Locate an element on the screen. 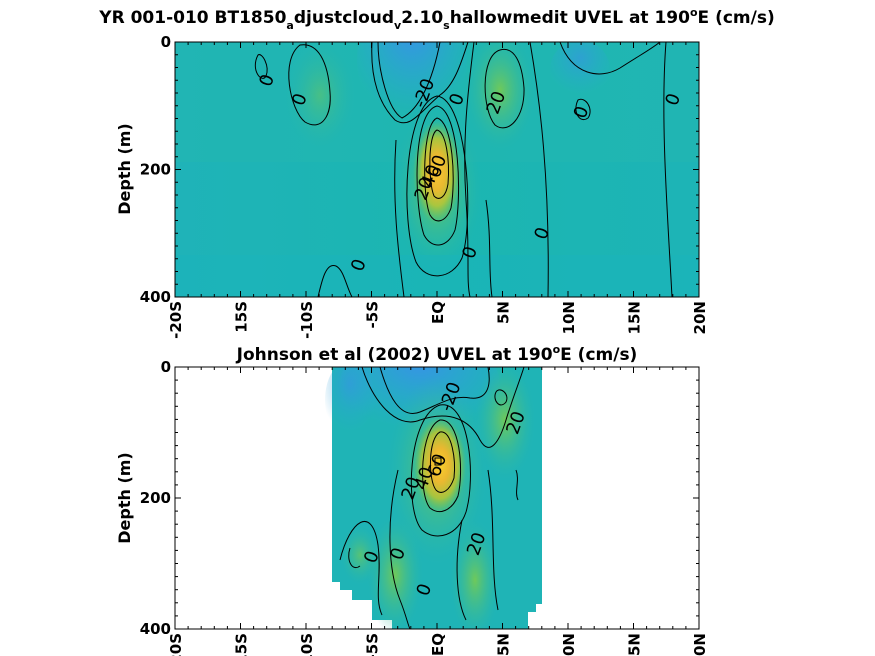 This screenshot has height=656, width=875. top-x-tick-label: 10N is located at coordinates (569, 317).